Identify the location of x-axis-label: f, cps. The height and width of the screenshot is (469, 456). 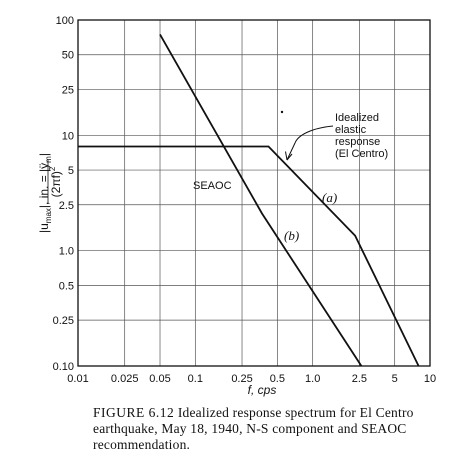
(262, 390).